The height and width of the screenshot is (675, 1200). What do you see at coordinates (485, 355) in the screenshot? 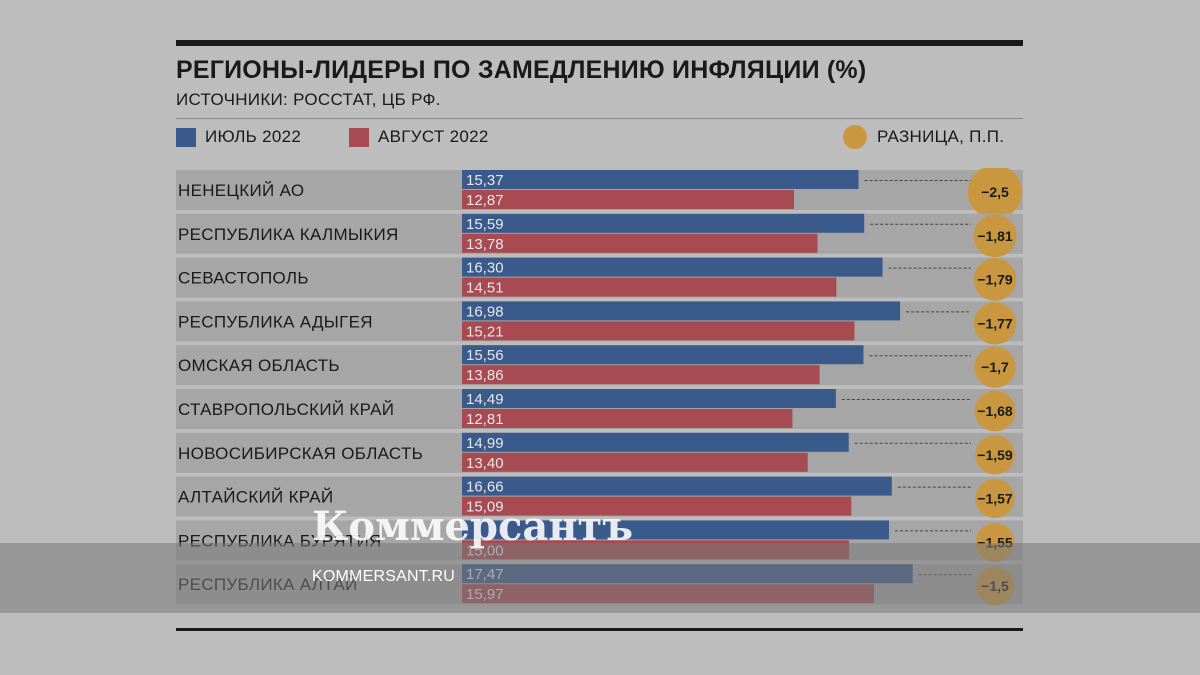
I see `data-label-july: 15,56` at bounding box center [485, 355].